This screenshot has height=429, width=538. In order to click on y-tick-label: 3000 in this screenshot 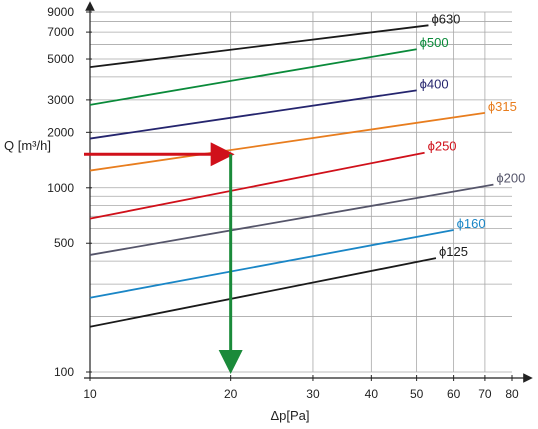, I will do `click(60, 100)`.